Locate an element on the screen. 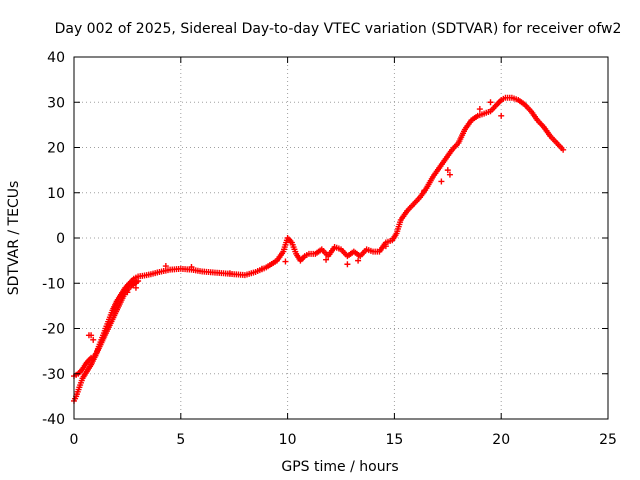 This screenshot has width=640, height=480. y-tick-label: -20 is located at coordinates (53, 330).